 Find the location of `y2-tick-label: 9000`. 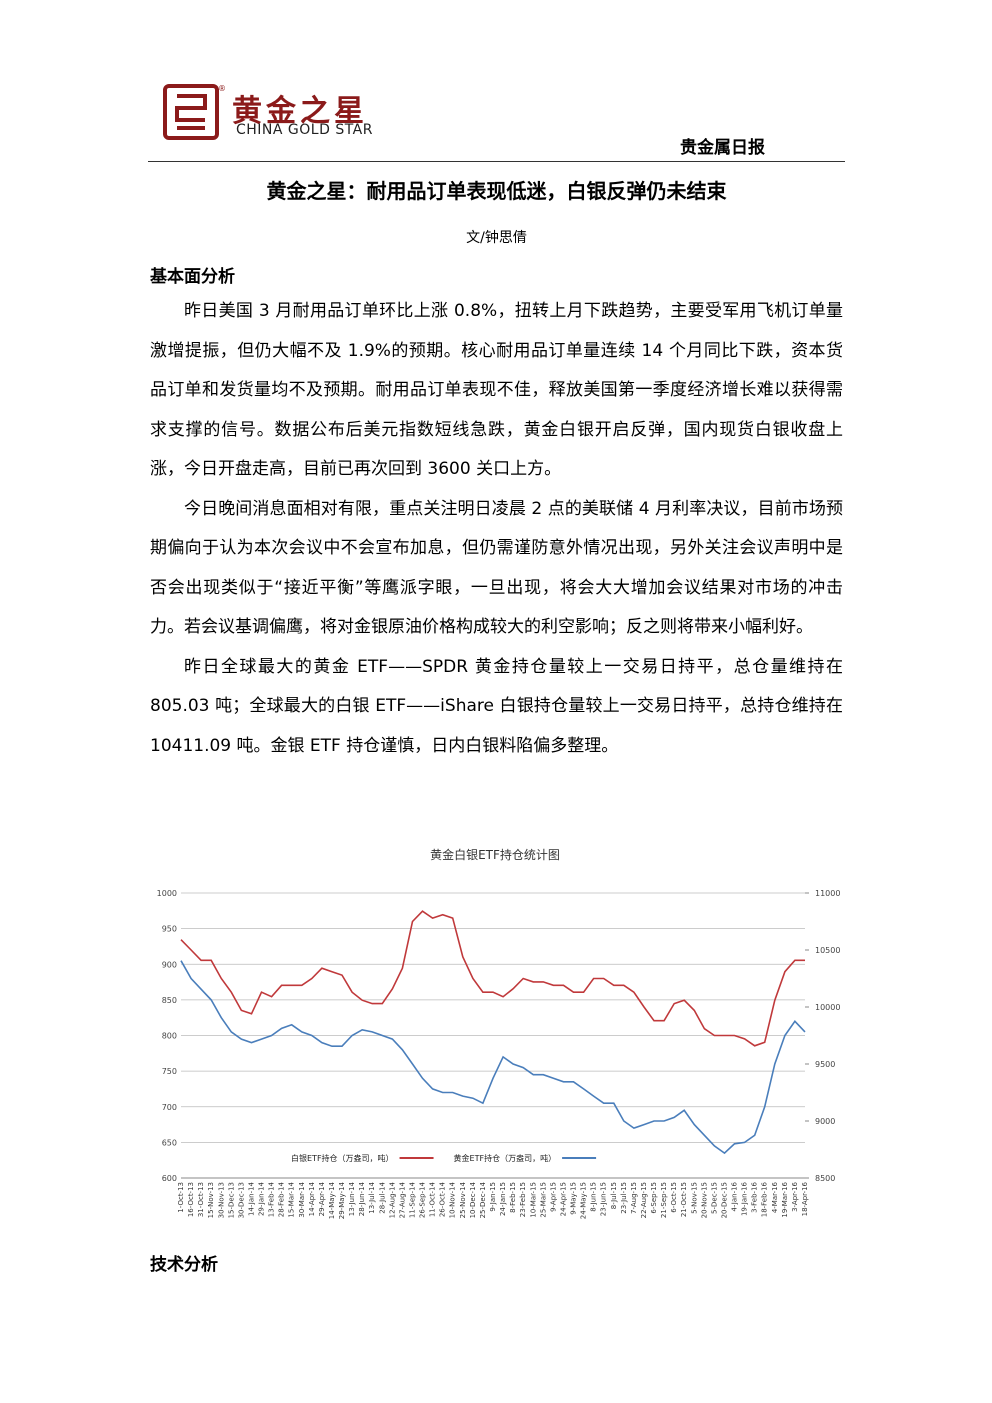

y2-tick-label: 9000 is located at coordinates (825, 1121).